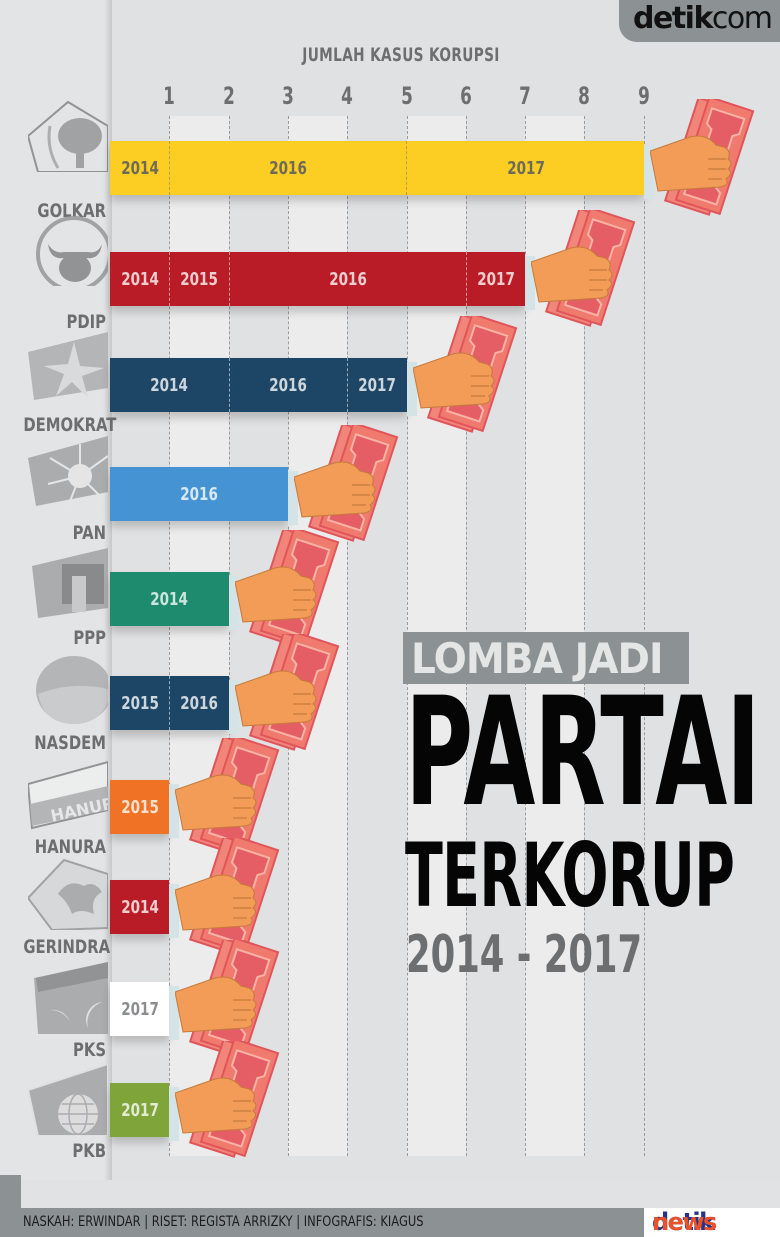  What do you see at coordinates (67, 947) in the screenshot?
I see `party-label: GERINDRA` at bounding box center [67, 947].